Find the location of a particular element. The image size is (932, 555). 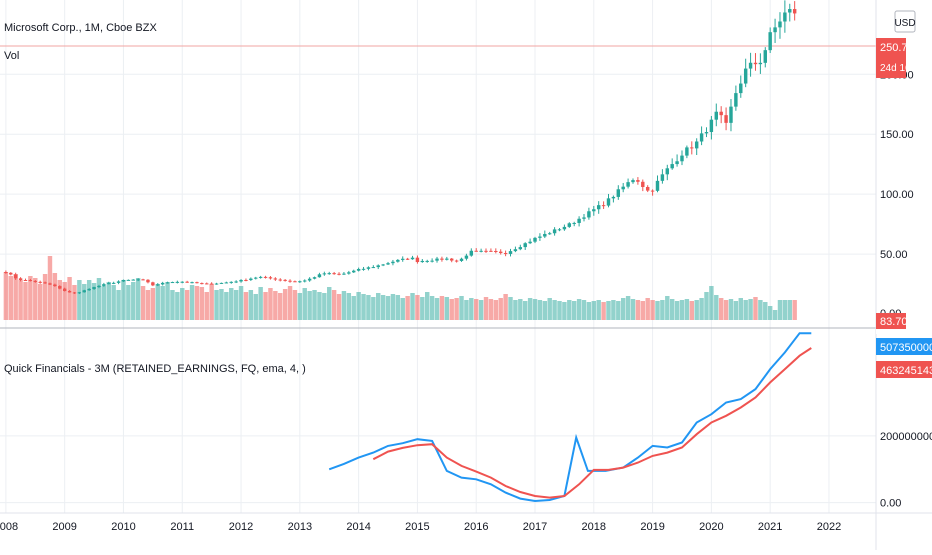

time-tick-label: 2016 is located at coordinates (476, 527).